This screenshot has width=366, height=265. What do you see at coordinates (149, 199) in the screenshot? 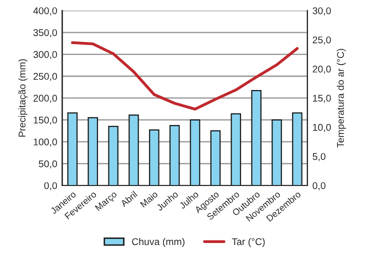
I see `x-tick-label: Maio` at bounding box center [149, 199].